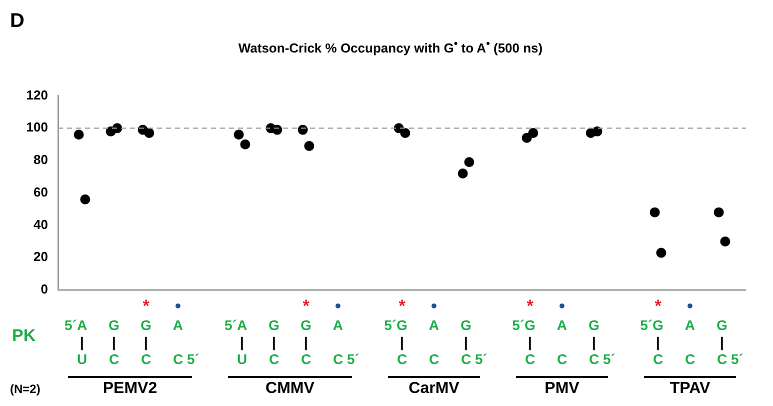 Image resolution: width=773 pixels, height=406 pixels. I want to click on y-tick-label: 20, so click(41, 256).